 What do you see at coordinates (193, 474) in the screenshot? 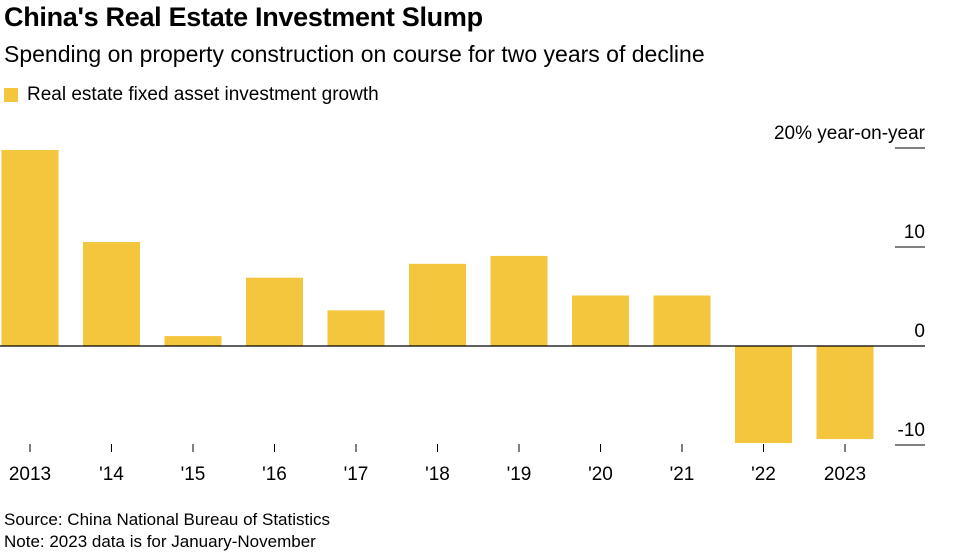
I see `x-tick-label: '15` at bounding box center [193, 474].